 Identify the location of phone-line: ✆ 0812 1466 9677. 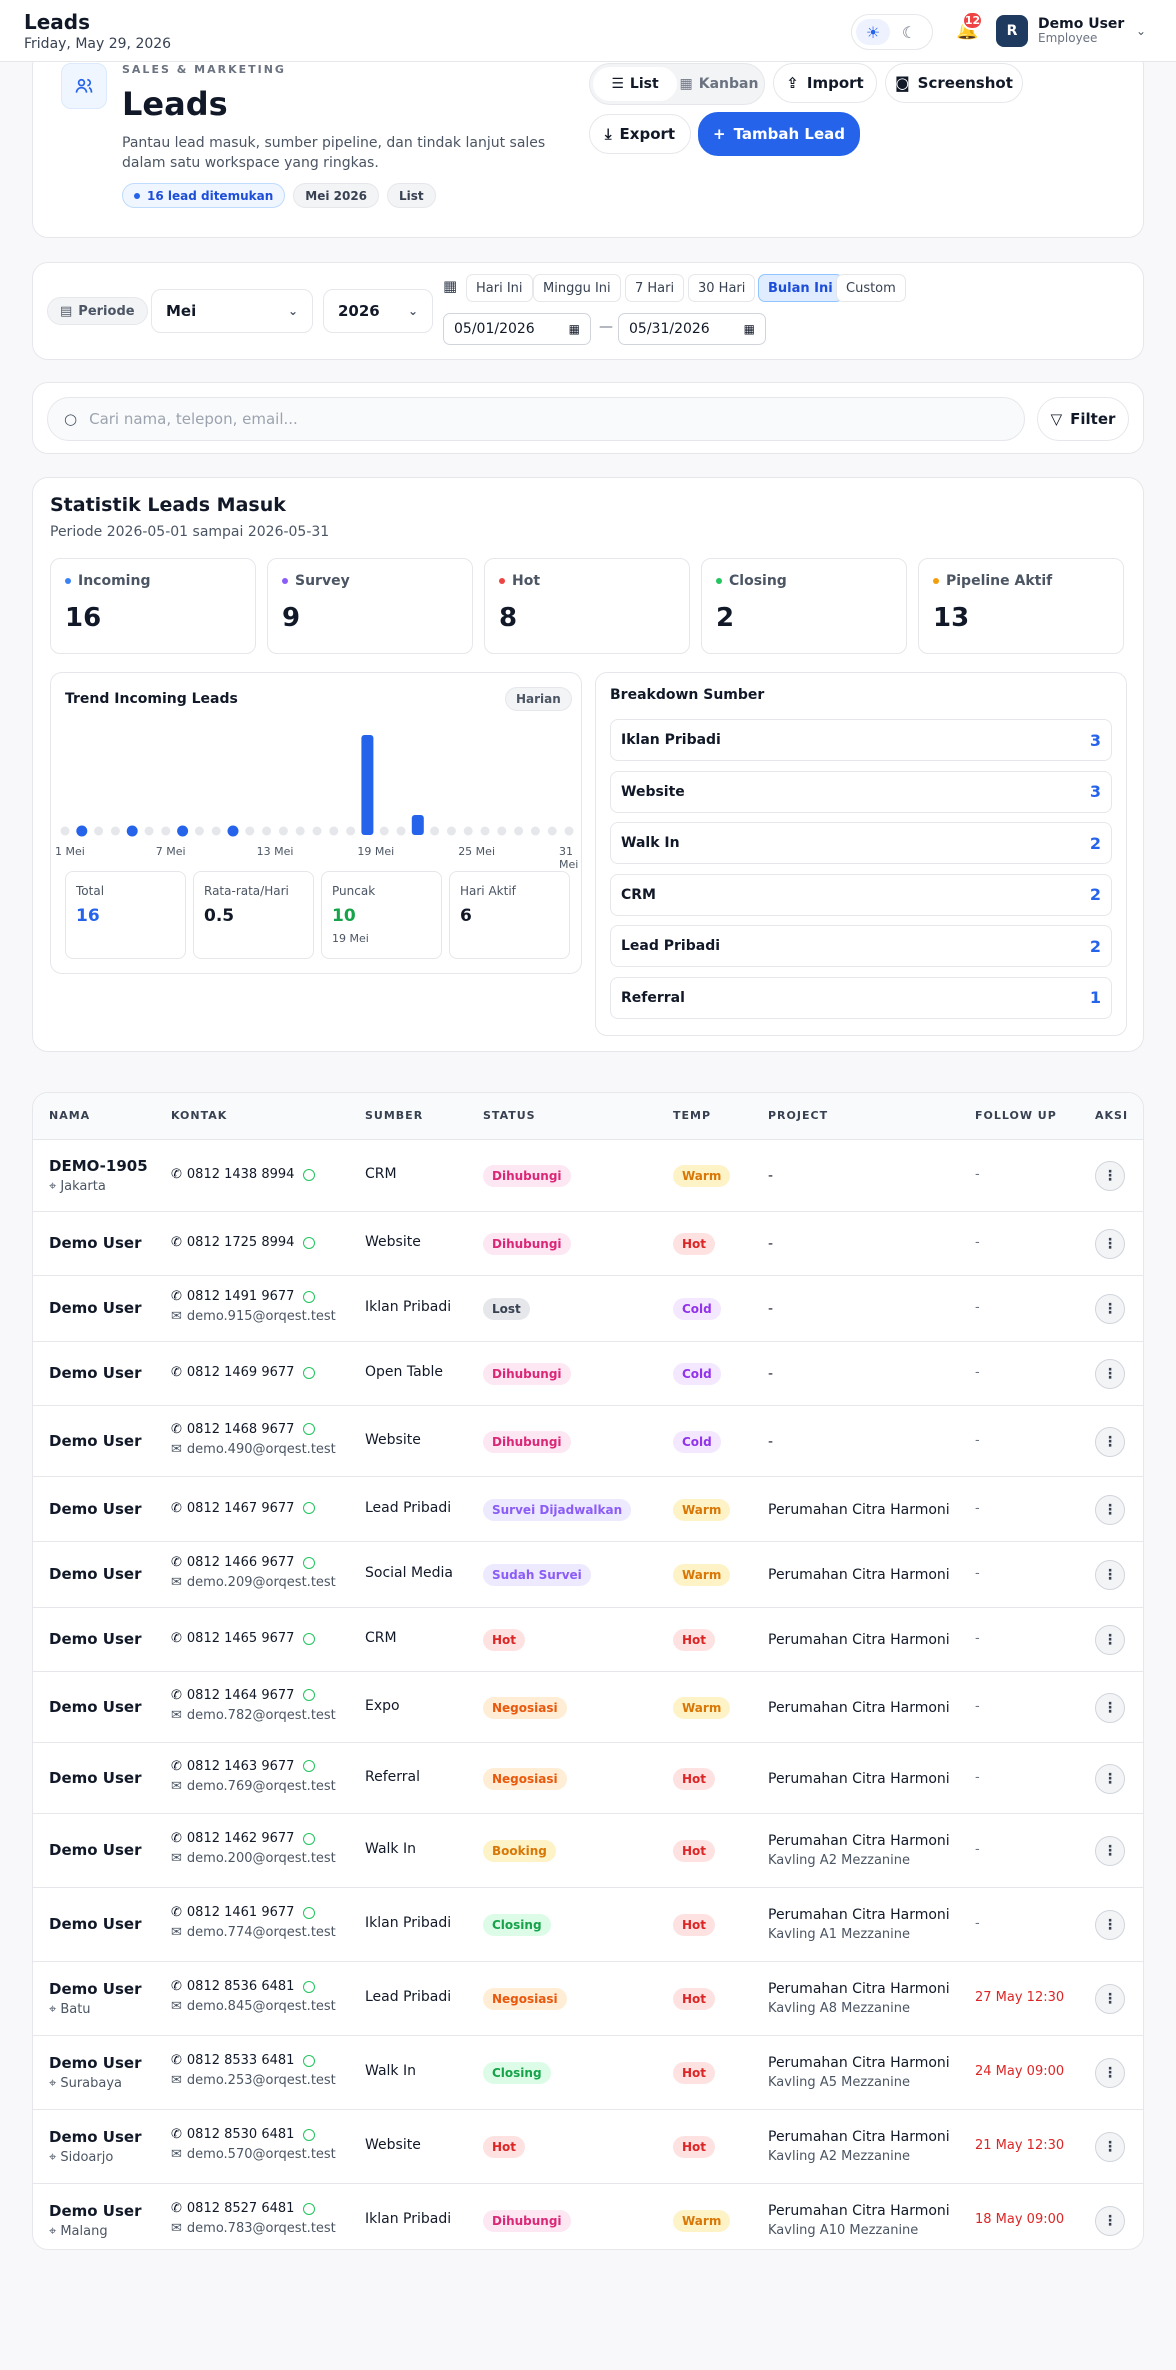
(253, 1562).